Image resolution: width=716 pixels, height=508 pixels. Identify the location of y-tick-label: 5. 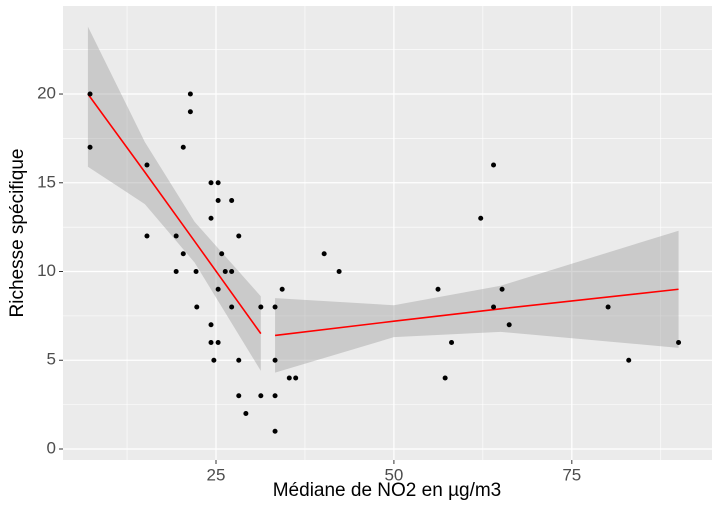
(51, 359).